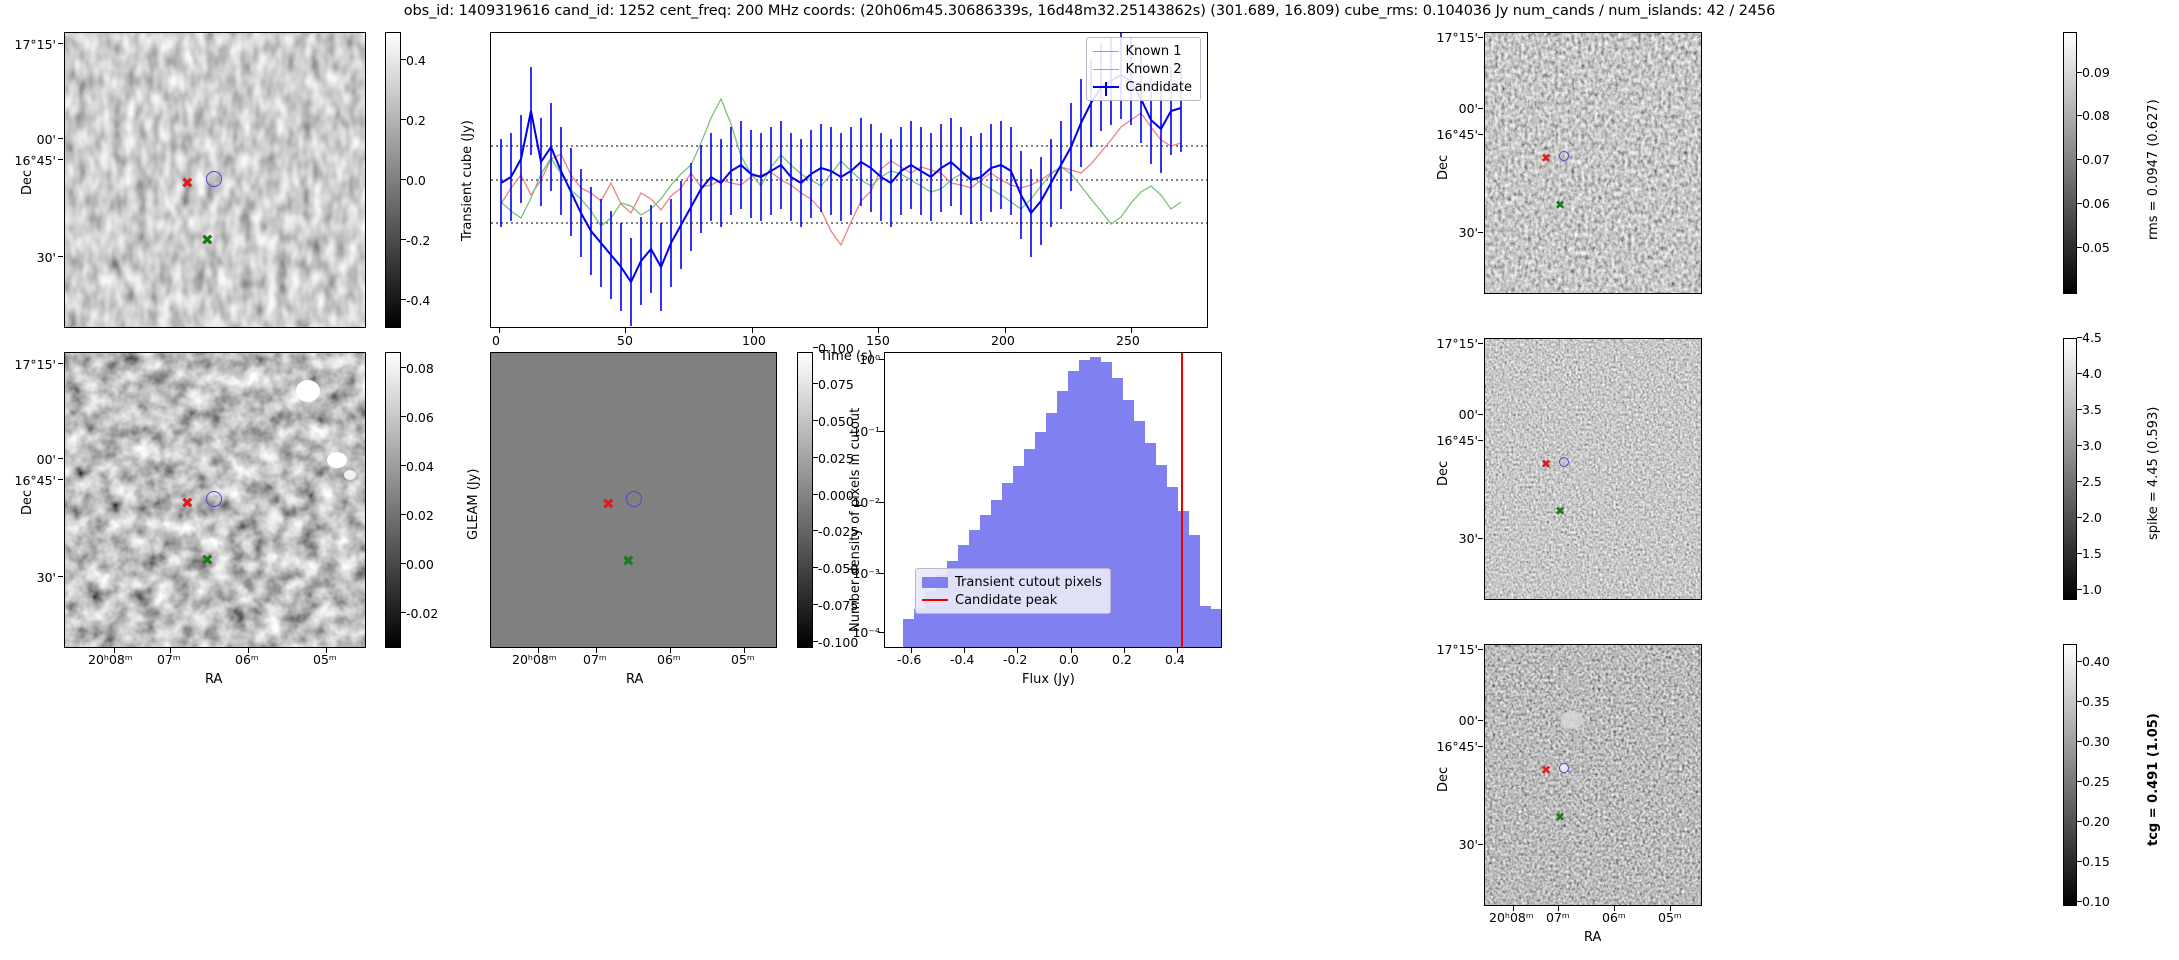 Image resolution: width=2179 pixels, height=960 pixels. What do you see at coordinates (2096, 741) in the screenshot?
I see `tcg-cbar-tick-2: 0.30` at bounding box center [2096, 741].